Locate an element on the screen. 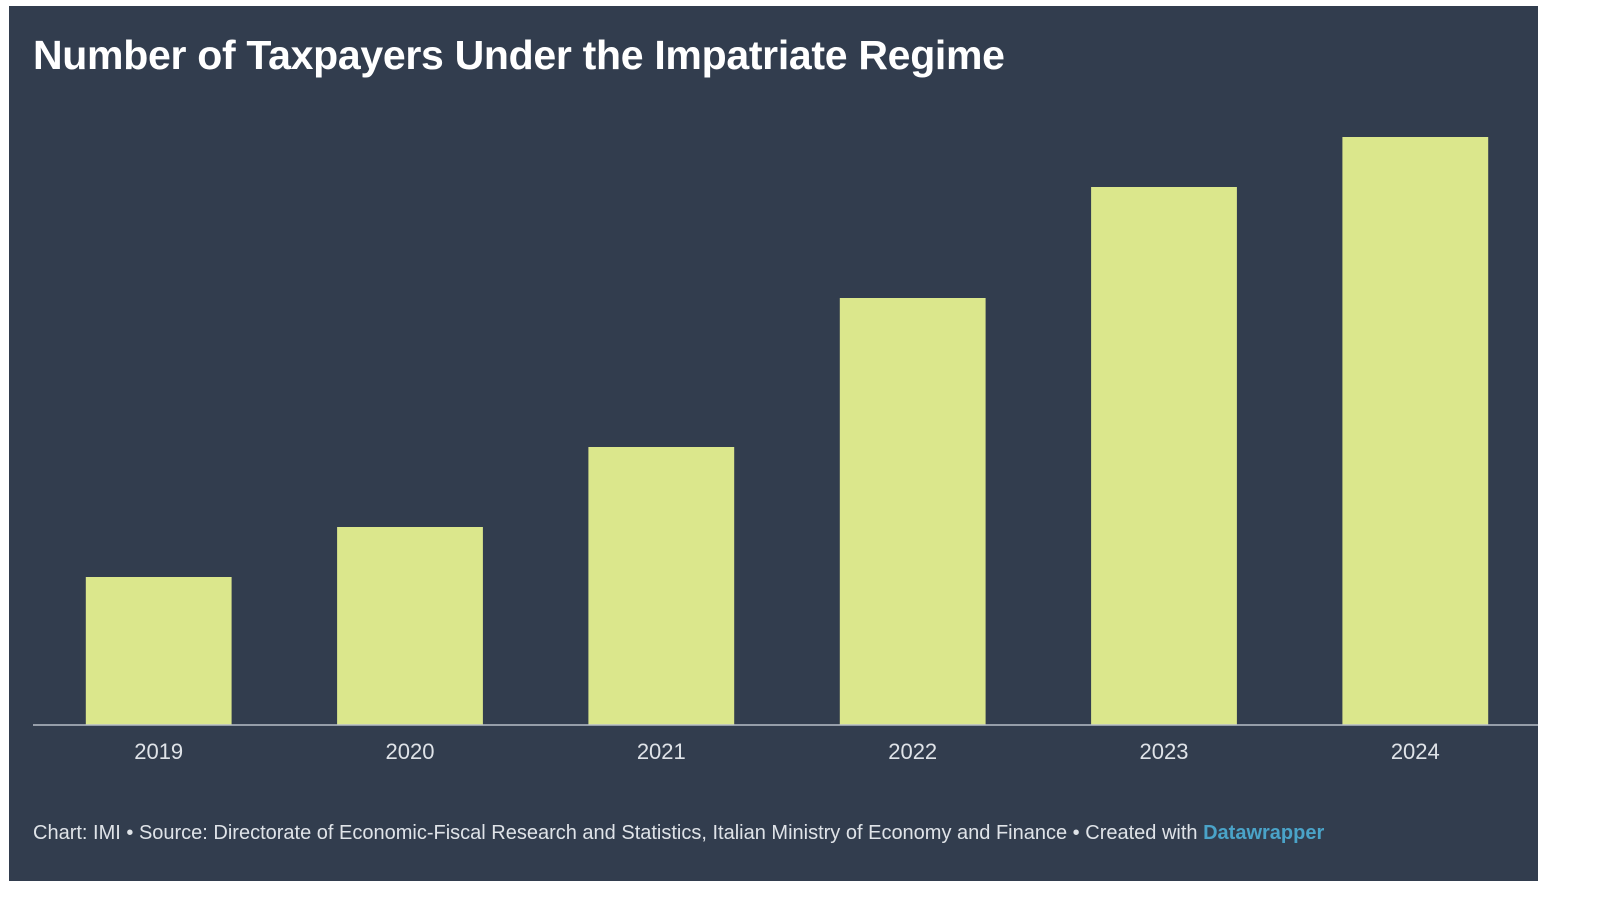 The width and height of the screenshot is (1602, 902). x-tick-label-2022: 2022 is located at coordinates (912, 751).